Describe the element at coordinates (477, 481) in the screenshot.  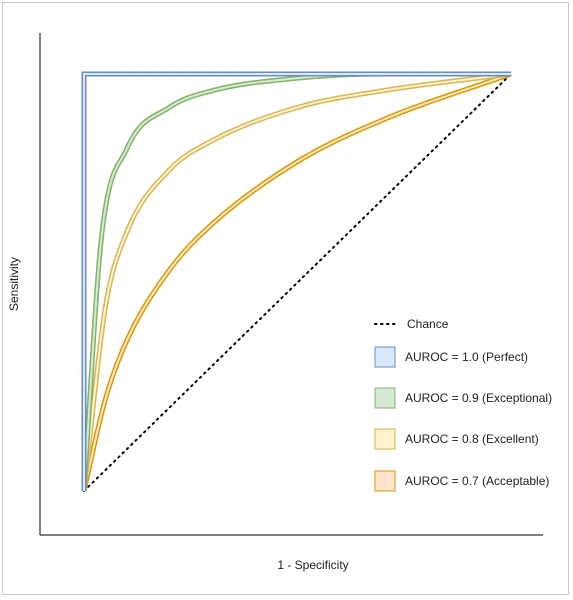
I see `legend-label-auroc-0-7-acceptable: AUROC = 0.7 (Acceptable)` at that location.